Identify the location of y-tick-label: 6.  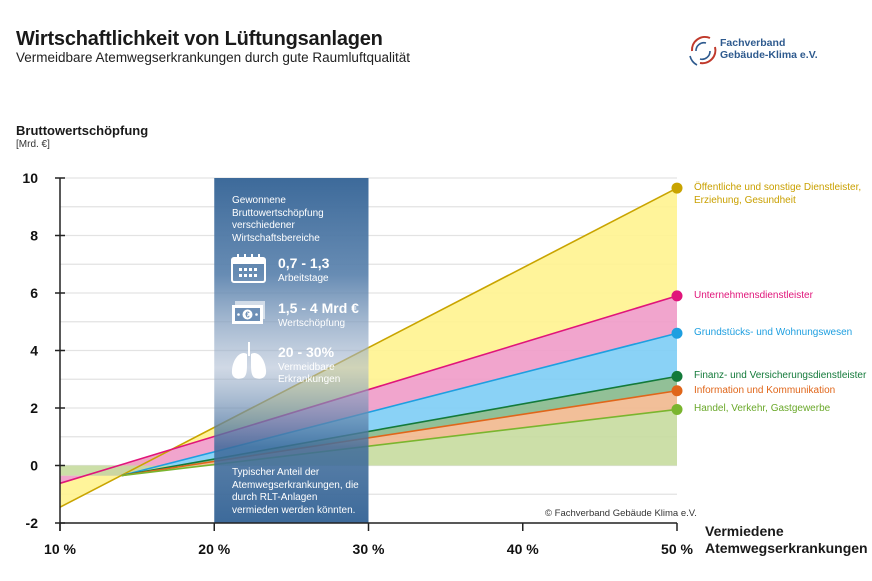
(34, 293).